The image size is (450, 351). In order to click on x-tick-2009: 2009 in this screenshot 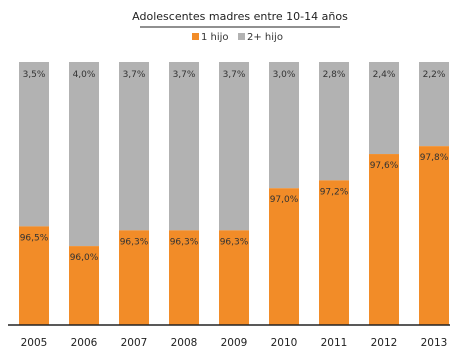, I will do `click(234, 343)`.